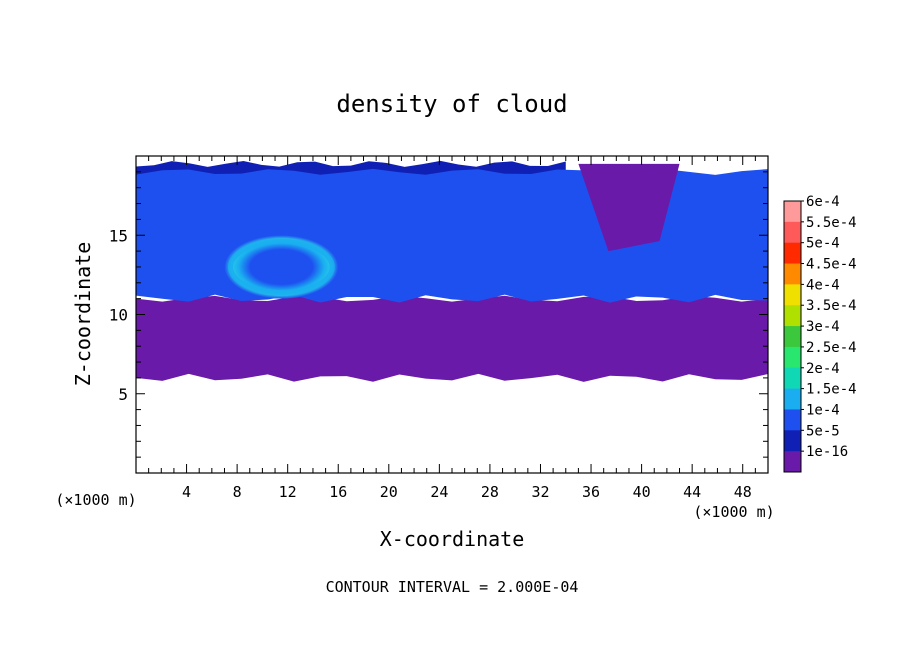 The width and height of the screenshot is (904, 654). What do you see at coordinates (823, 327) in the screenshot?
I see `colorbar-label: 3e-4` at bounding box center [823, 327].